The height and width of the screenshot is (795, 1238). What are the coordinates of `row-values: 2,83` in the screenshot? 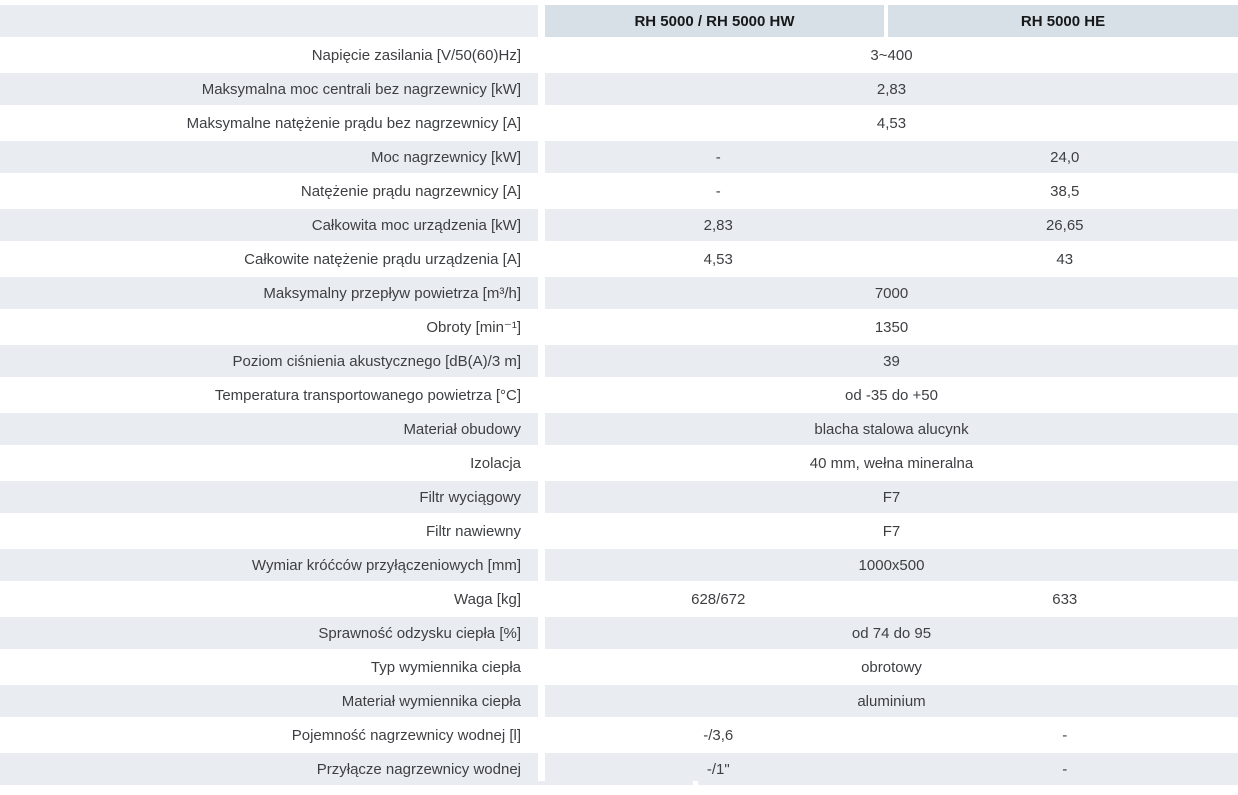 It's located at (891, 89).